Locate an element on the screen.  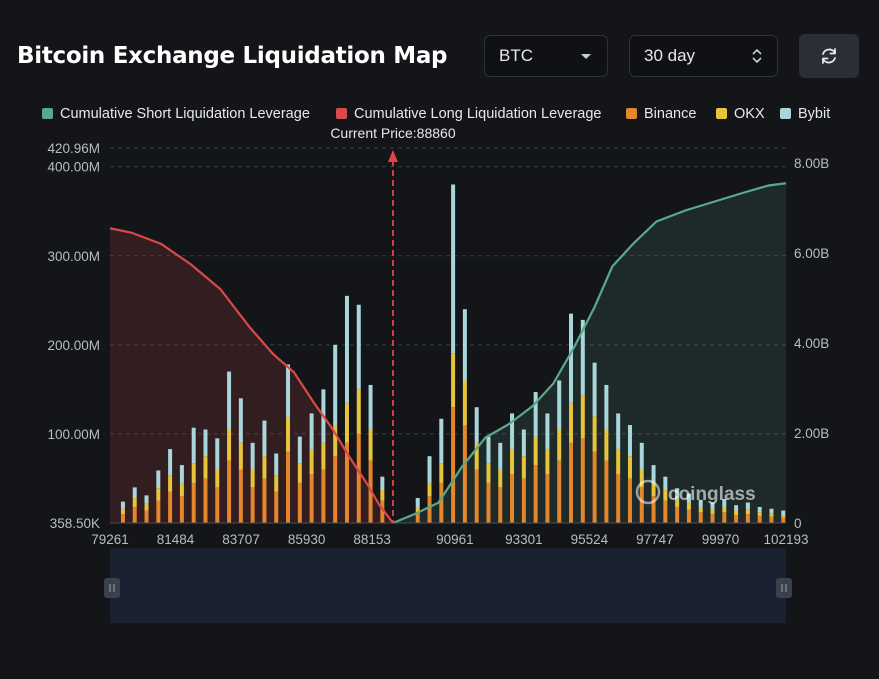
refresh-button is located at coordinates (829, 56).